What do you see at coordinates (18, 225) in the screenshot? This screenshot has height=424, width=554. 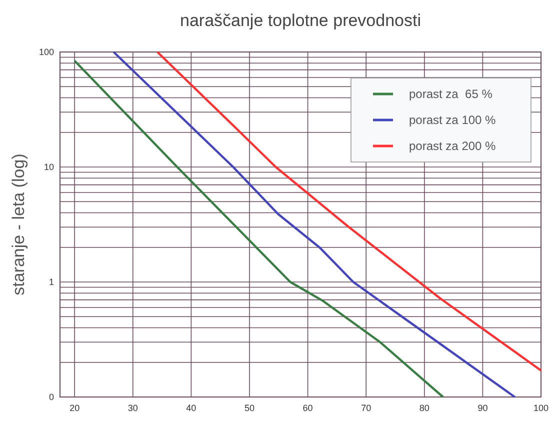 I see `y-axis-title: staranje - leta (log)` at bounding box center [18, 225].